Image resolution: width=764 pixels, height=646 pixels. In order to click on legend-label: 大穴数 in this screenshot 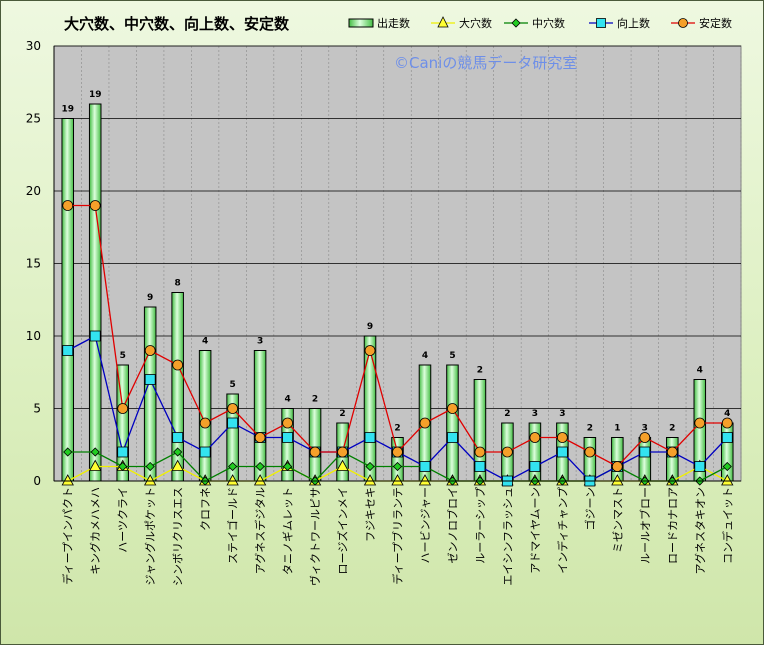, I will do `click(475, 23)`.